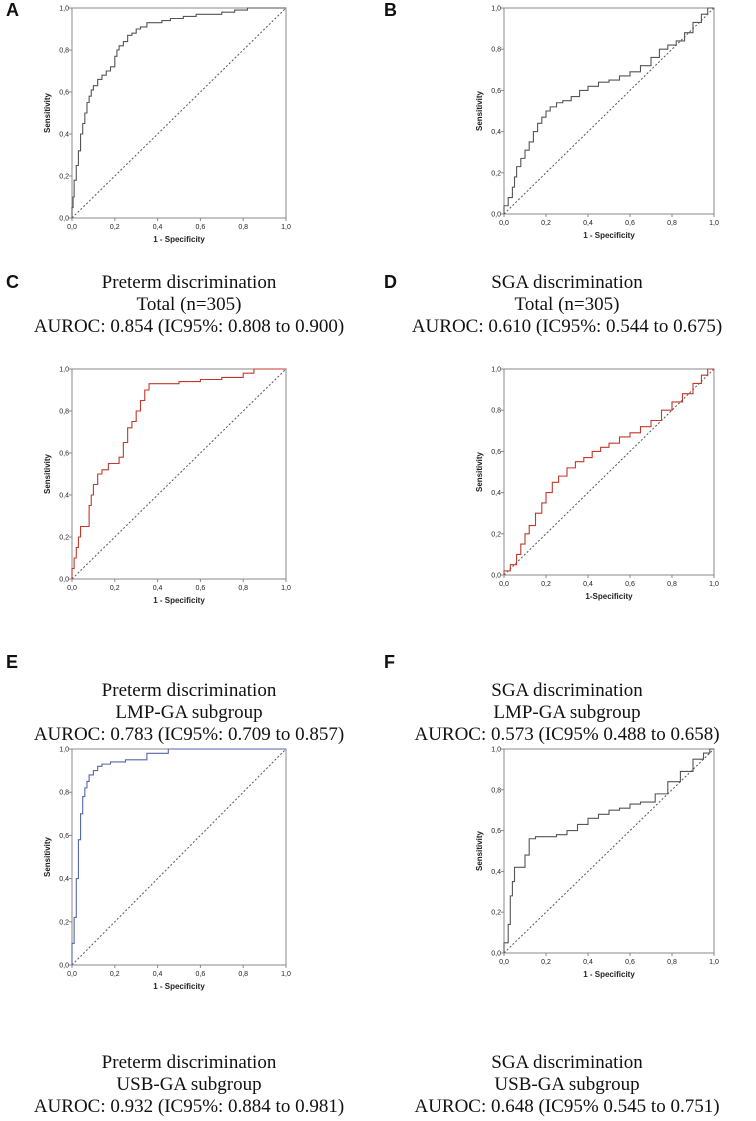 The width and height of the screenshot is (756, 1121). Describe the element at coordinates (189, 734) in the screenshot. I see `caption-auroc-c: AUROC: 0.783 (IC95%: 0.709 to 0.857)` at that location.